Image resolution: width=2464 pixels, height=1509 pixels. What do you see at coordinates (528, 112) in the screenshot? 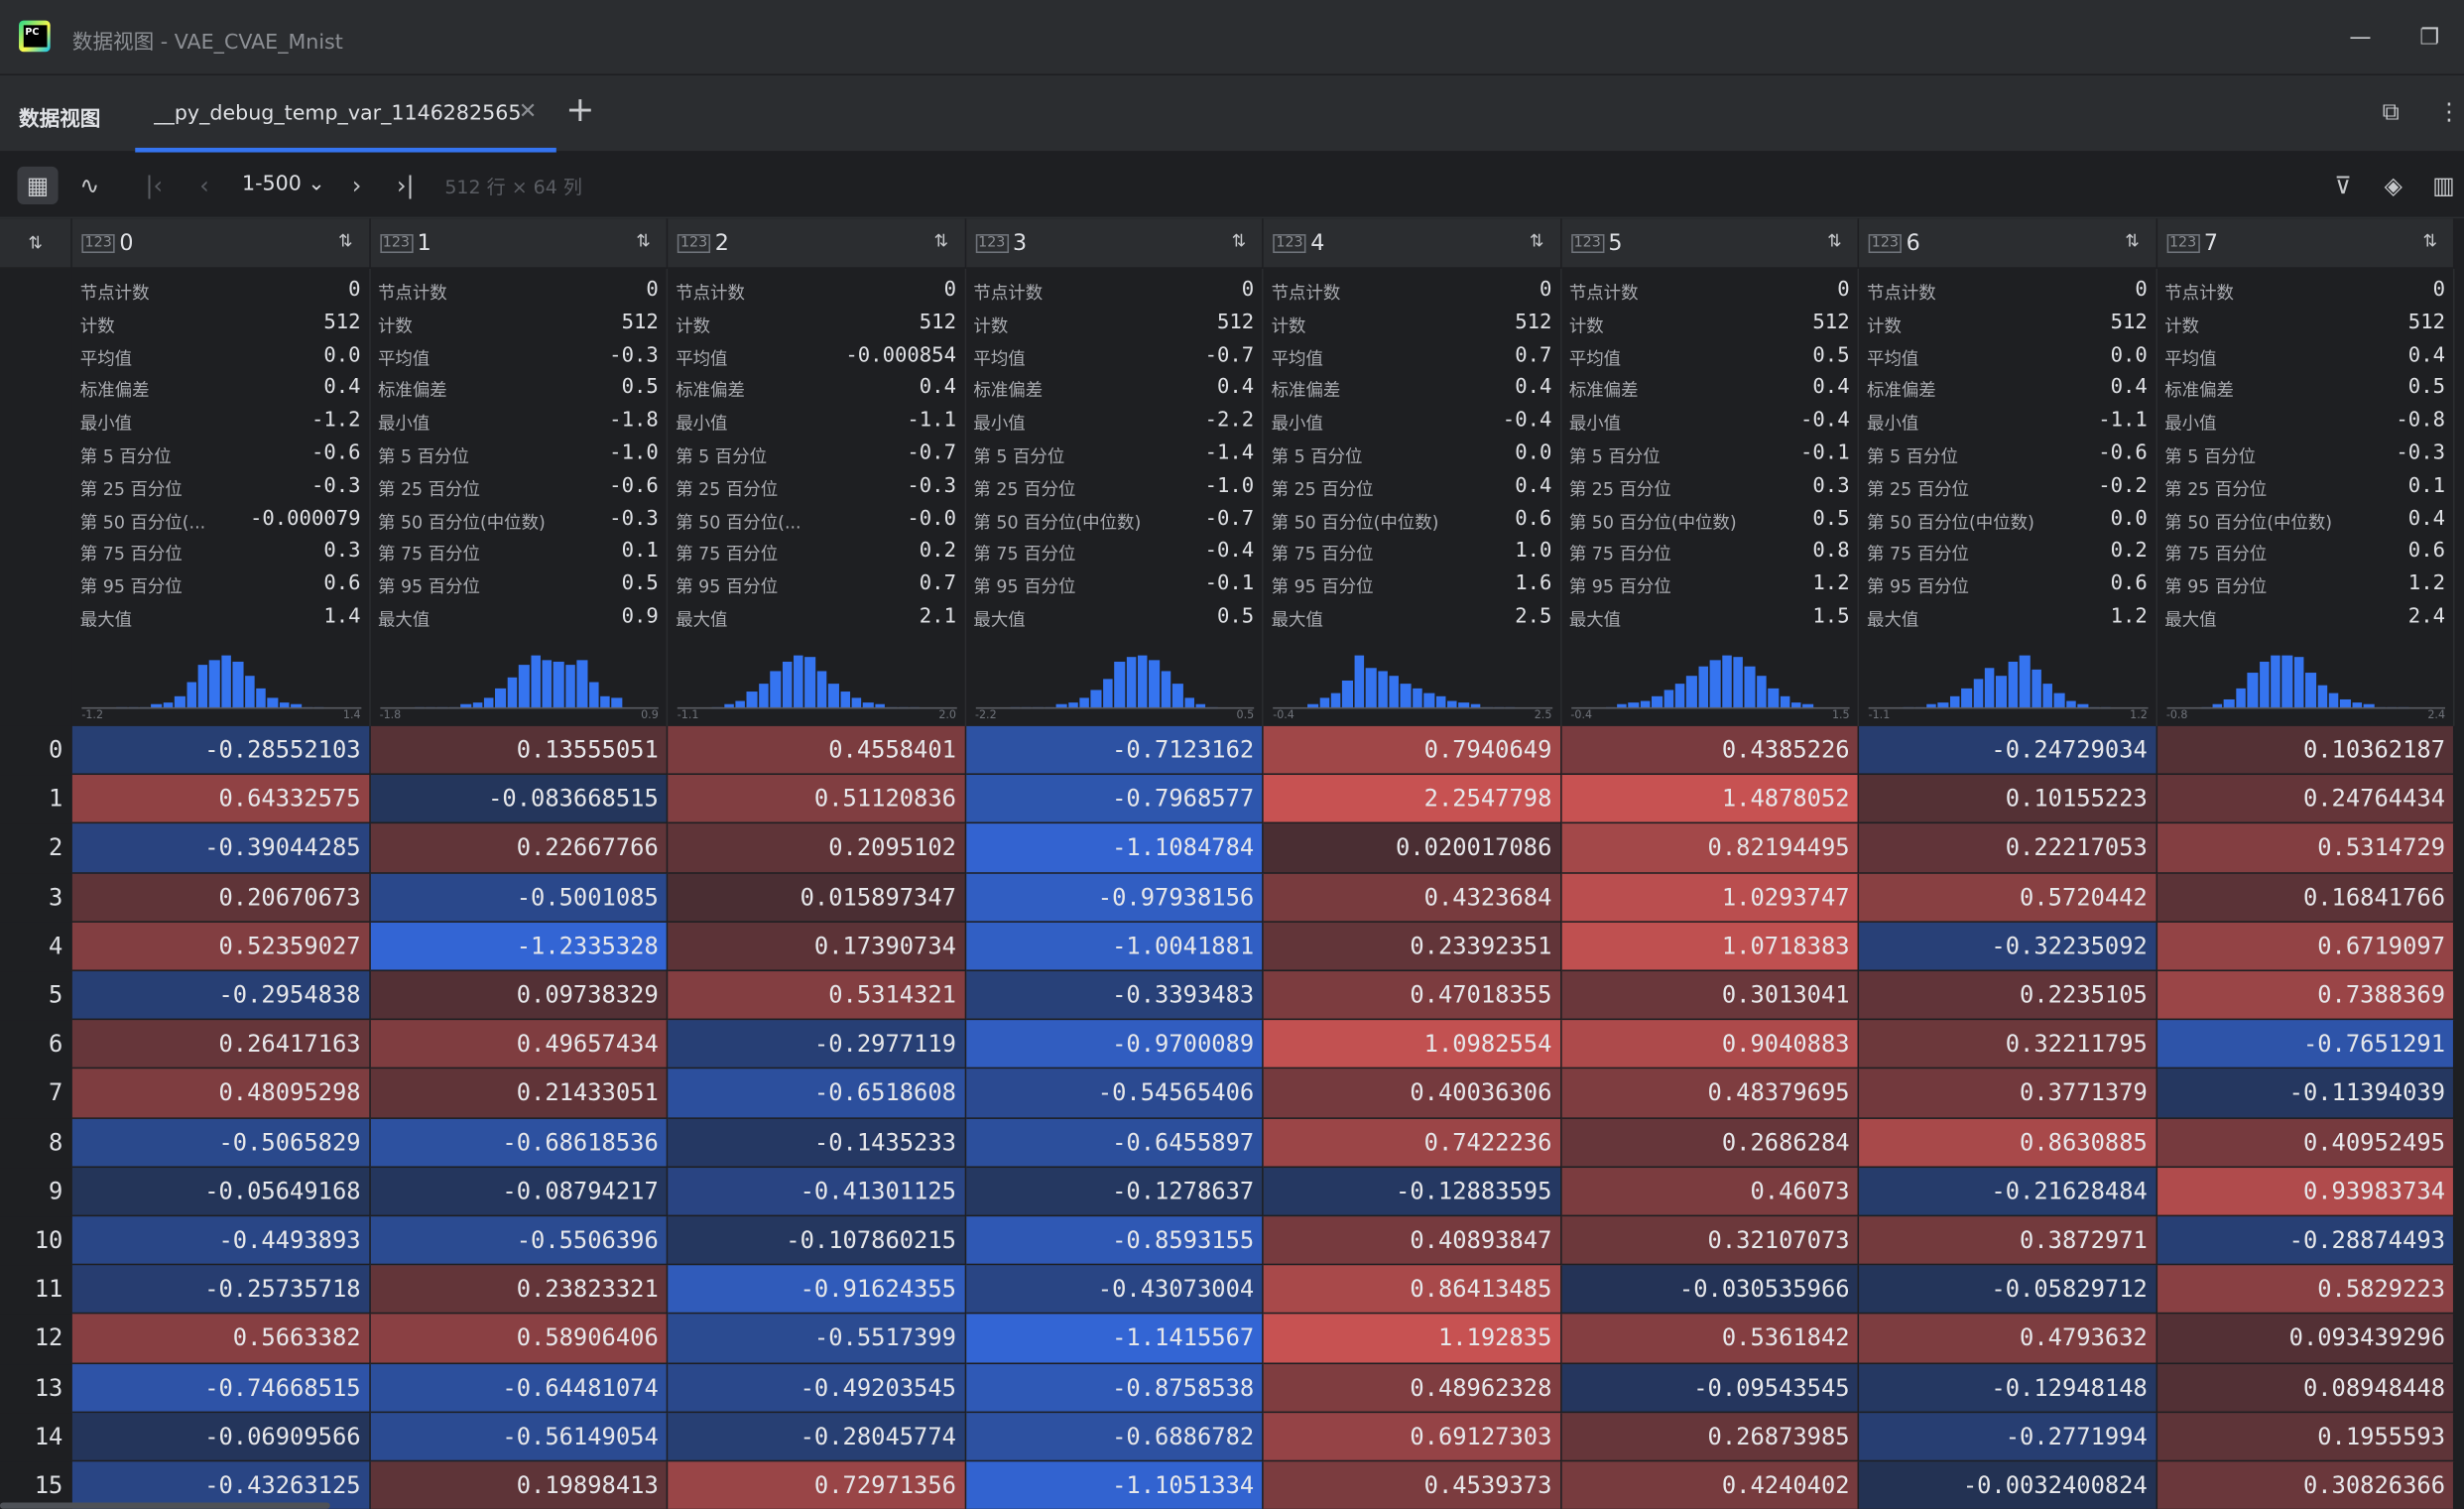
I see `close-icon: ✕` at bounding box center [528, 112].